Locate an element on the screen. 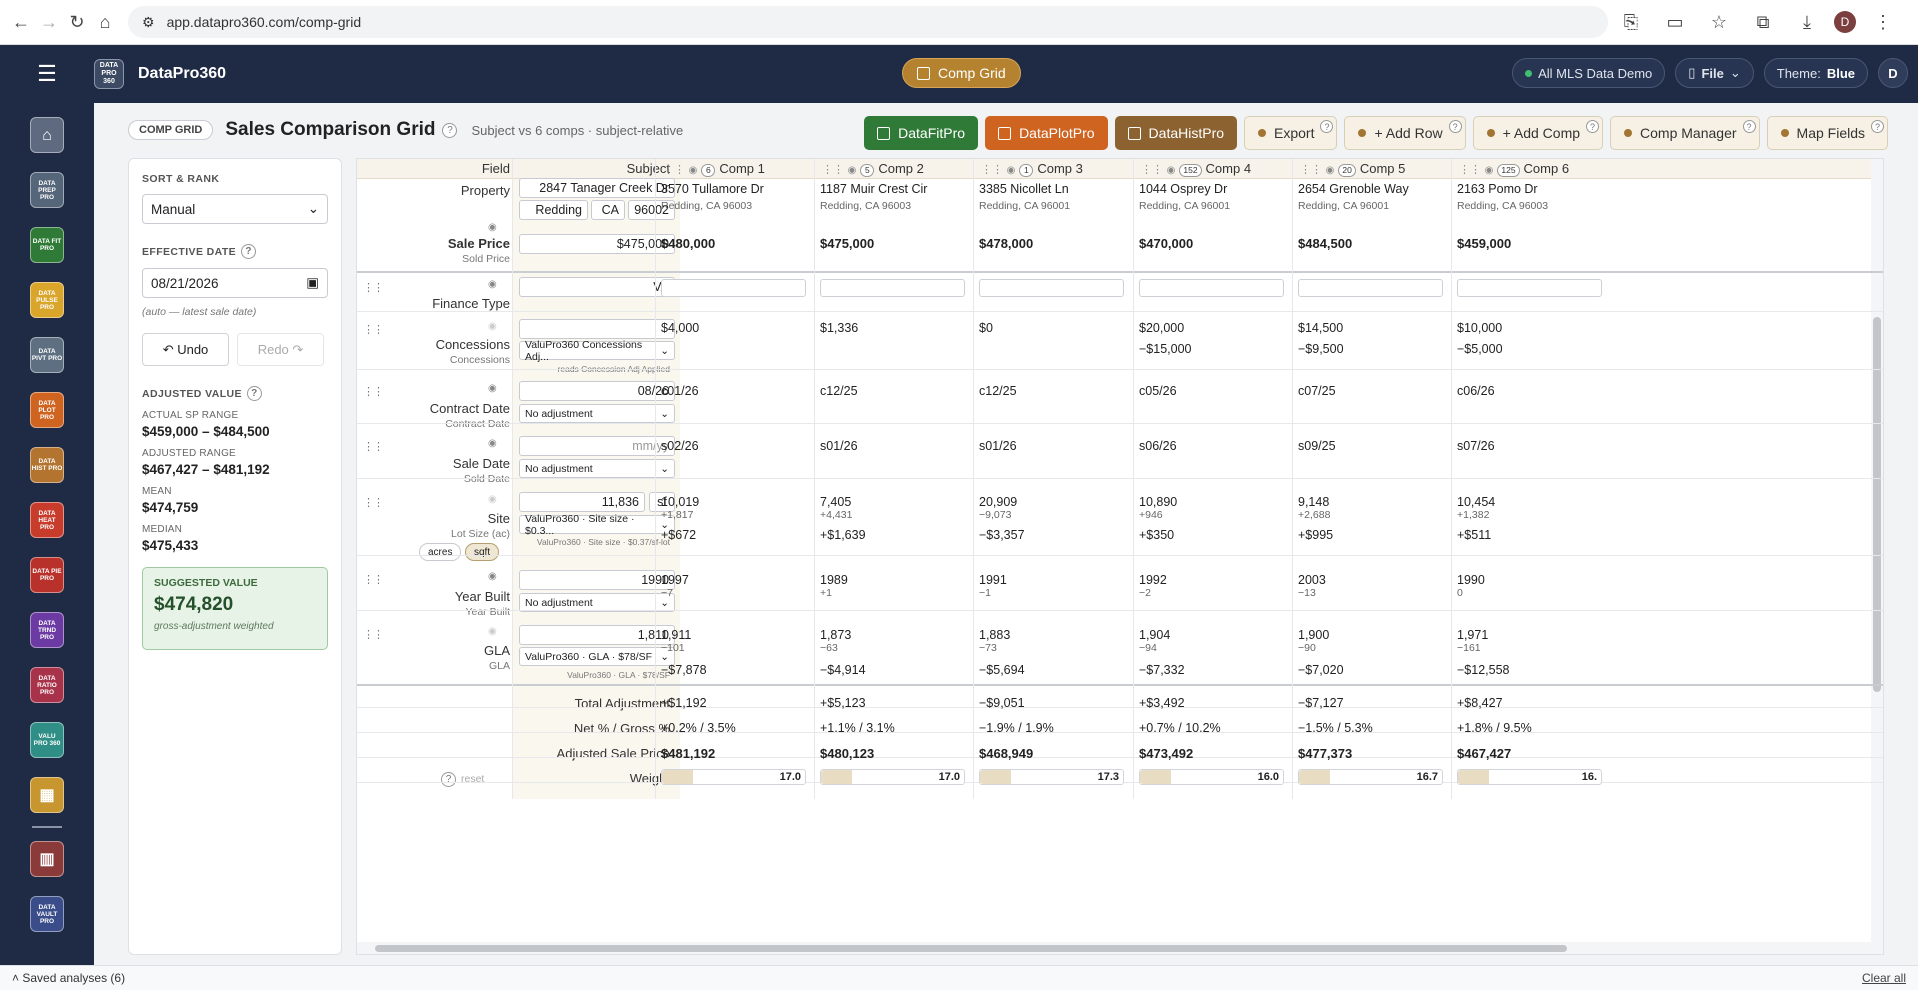  add-row-button: + Add Row? is located at coordinates (1405, 133).